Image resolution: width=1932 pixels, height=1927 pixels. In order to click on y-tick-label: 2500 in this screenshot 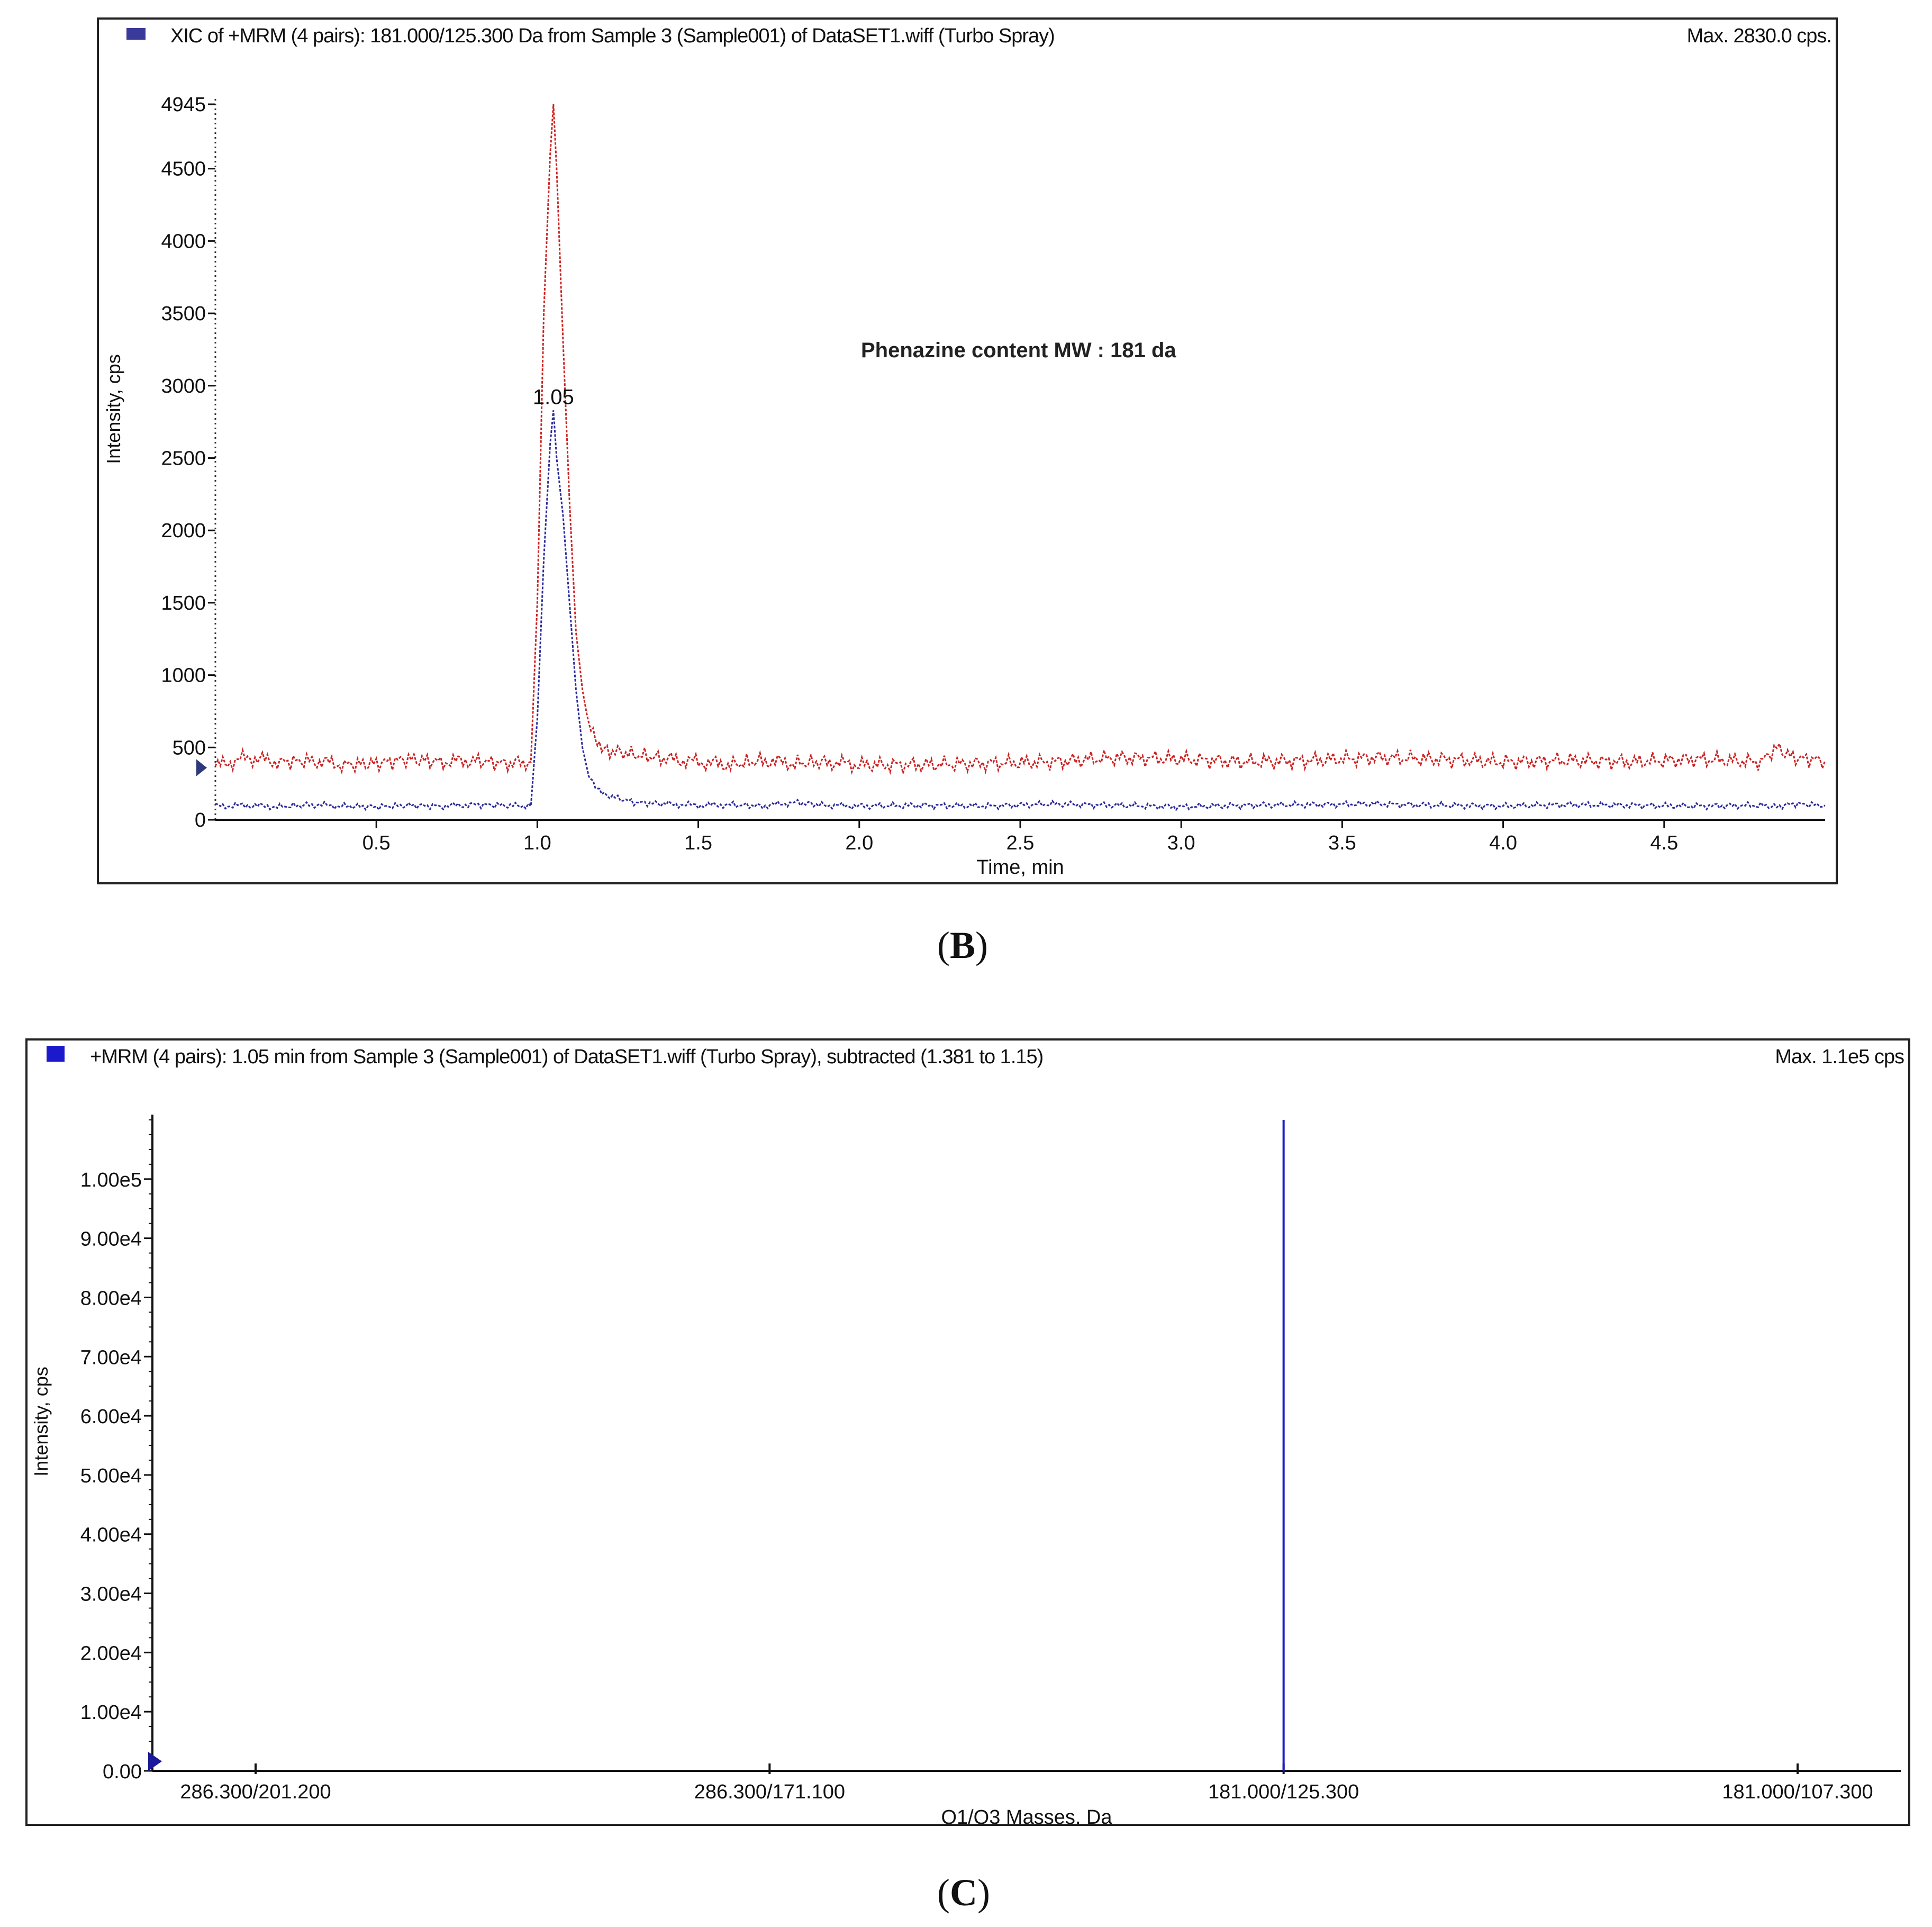, I will do `click(183, 458)`.